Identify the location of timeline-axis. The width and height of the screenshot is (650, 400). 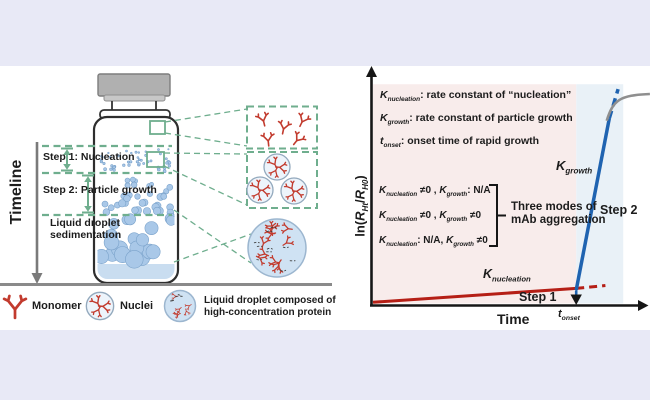
(37, 213).